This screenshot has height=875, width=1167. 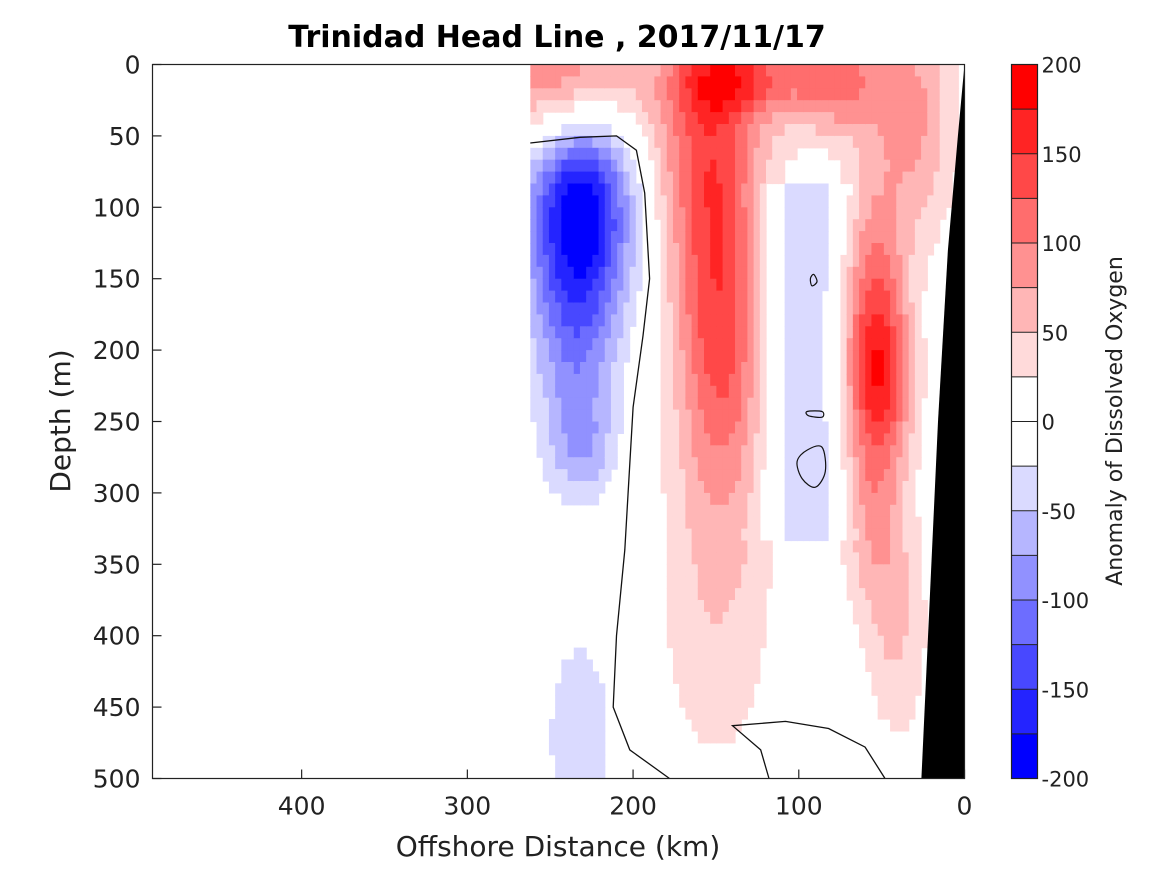 What do you see at coordinates (117, 564) in the screenshot?
I see `y-tick-label: 350` at bounding box center [117, 564].